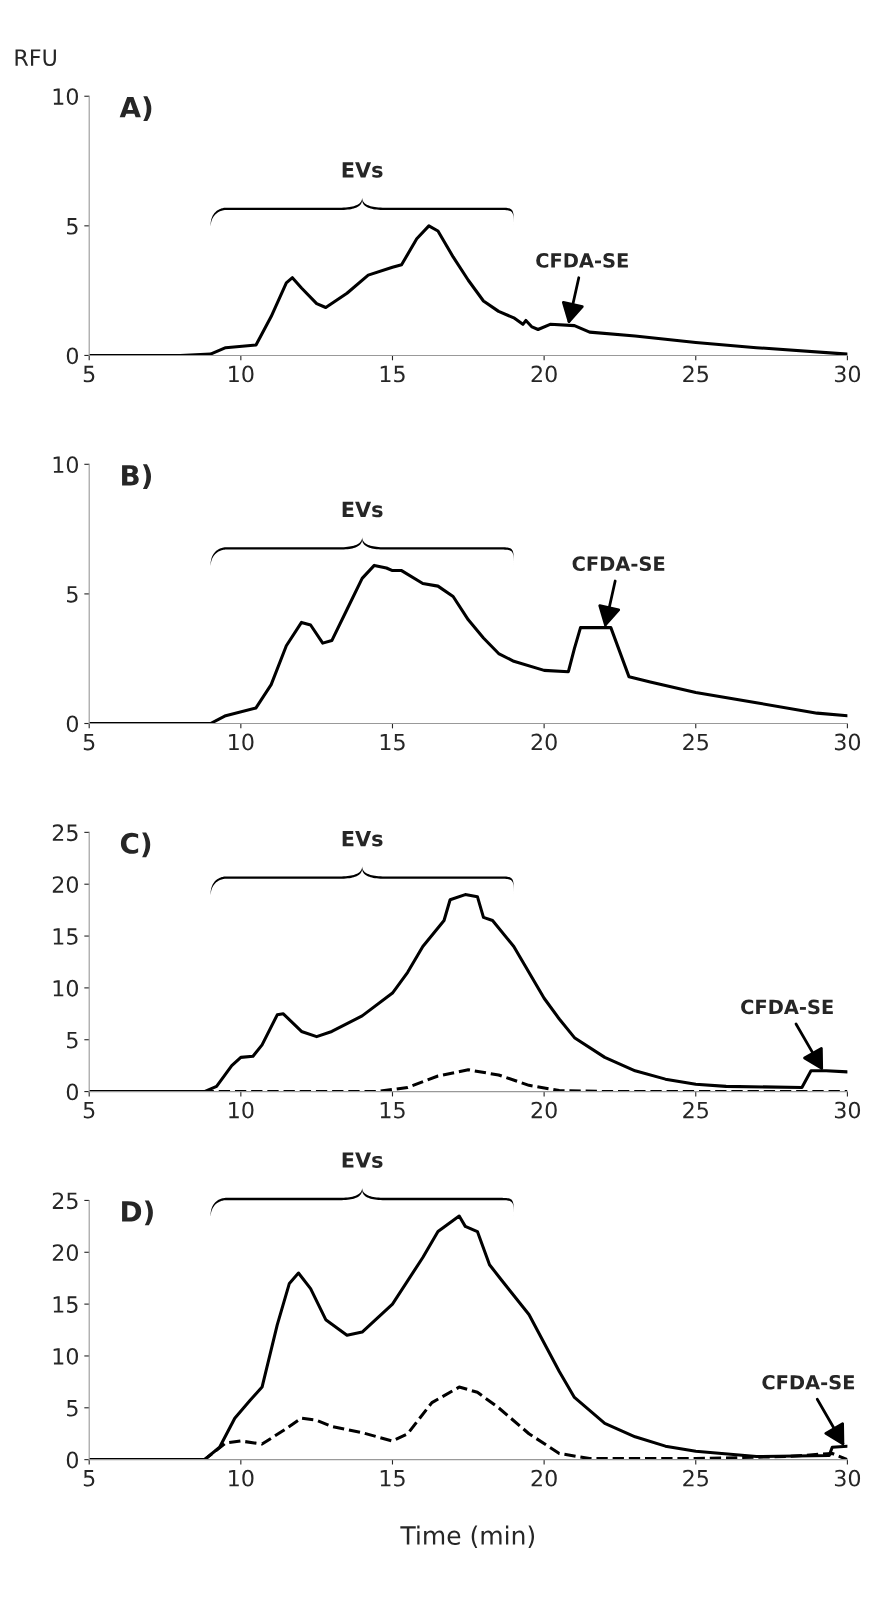 Image resolution: width=892 pixels, height=1604 pixels. I want to click on chart-title: D), so click(137, 1213).